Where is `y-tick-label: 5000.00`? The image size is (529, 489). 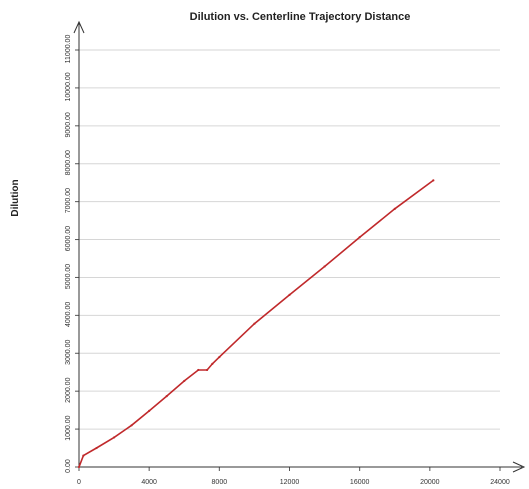
y-tick-label: 5000.00 is located at coordinates (68, 276).